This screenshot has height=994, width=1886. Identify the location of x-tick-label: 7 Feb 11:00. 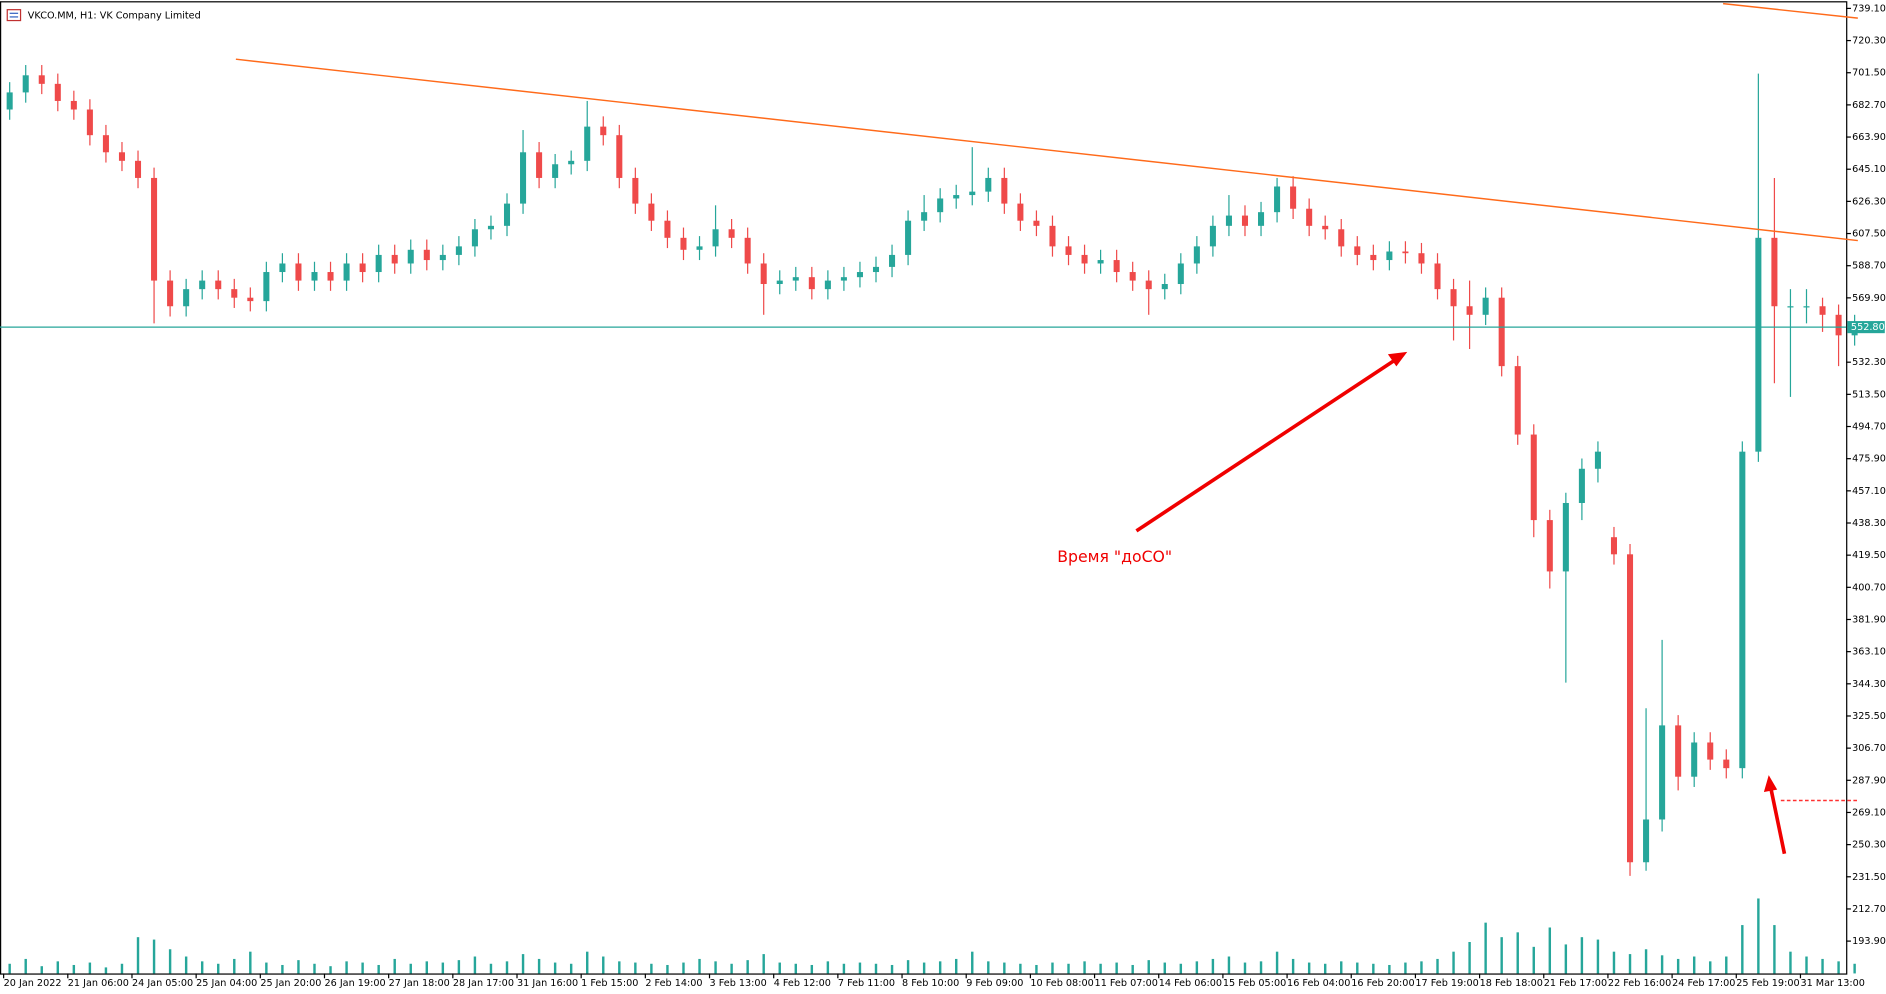
(866, 983).